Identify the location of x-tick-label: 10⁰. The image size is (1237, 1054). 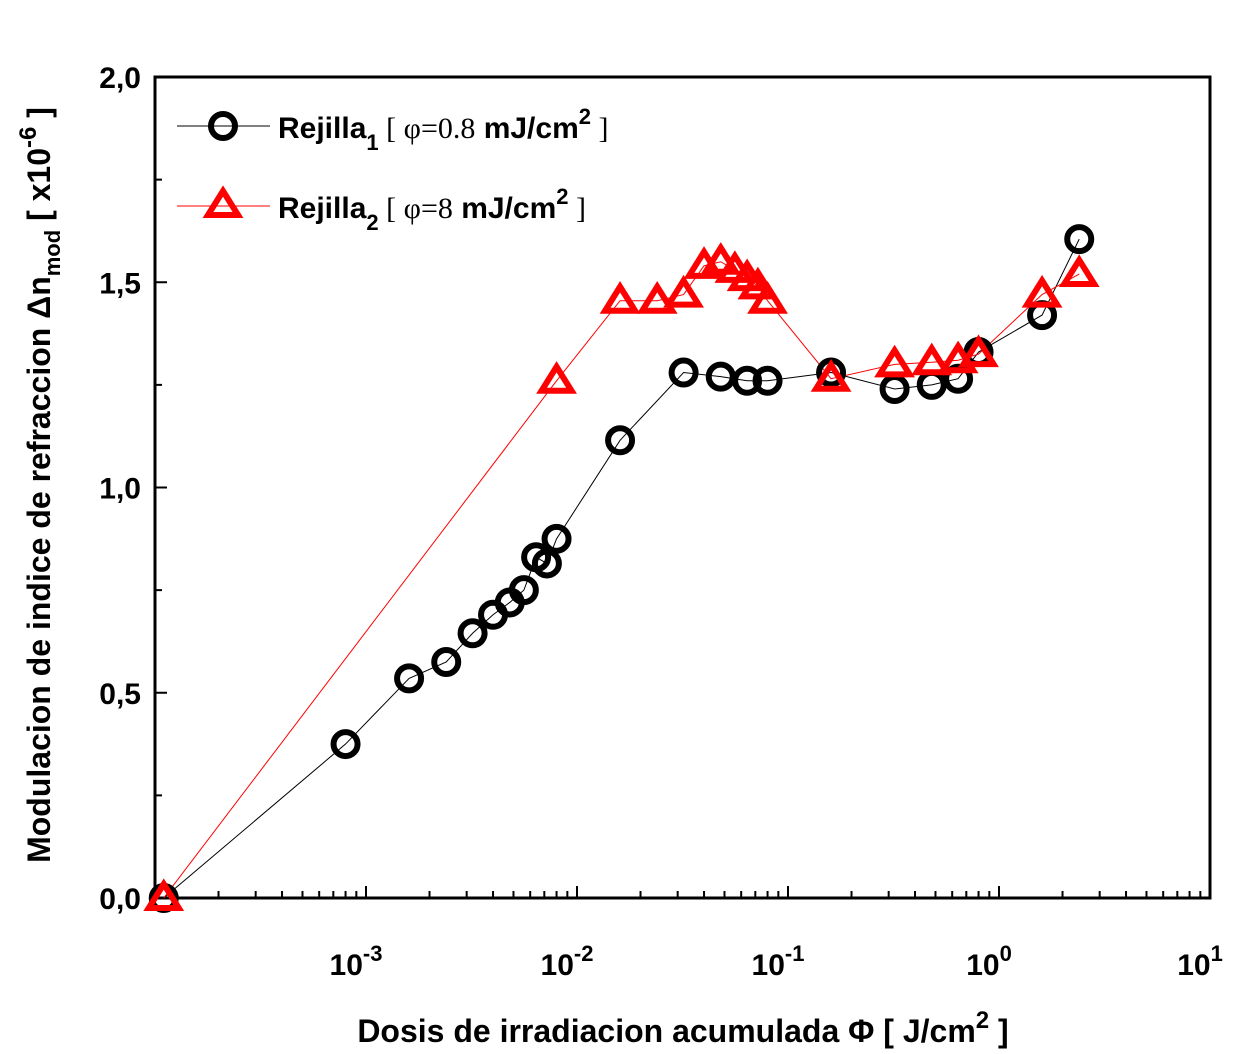
(989, 961).